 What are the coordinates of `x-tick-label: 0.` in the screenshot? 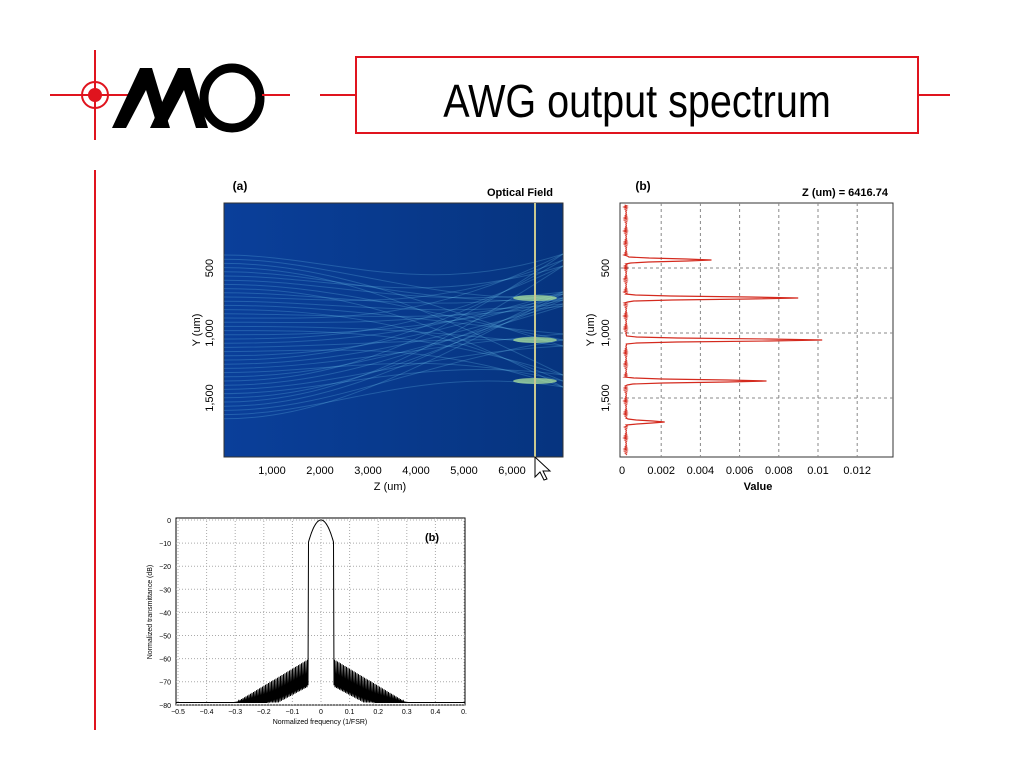 It's located at (464, 712).